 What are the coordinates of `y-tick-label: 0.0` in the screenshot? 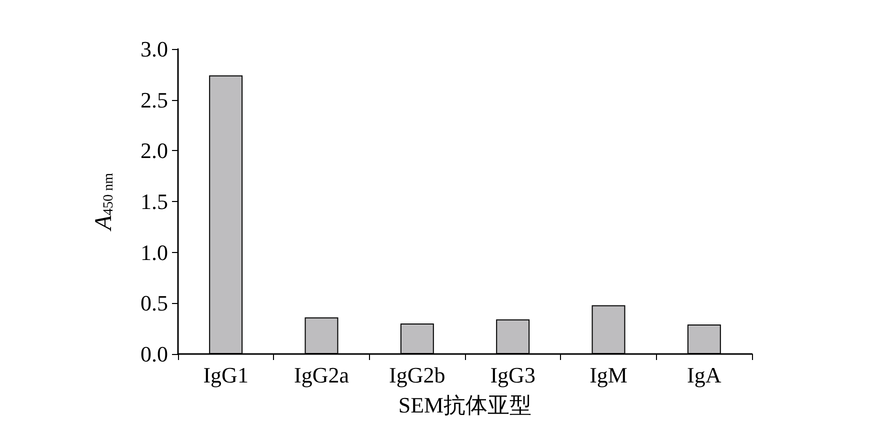 It's located at (154, 354).